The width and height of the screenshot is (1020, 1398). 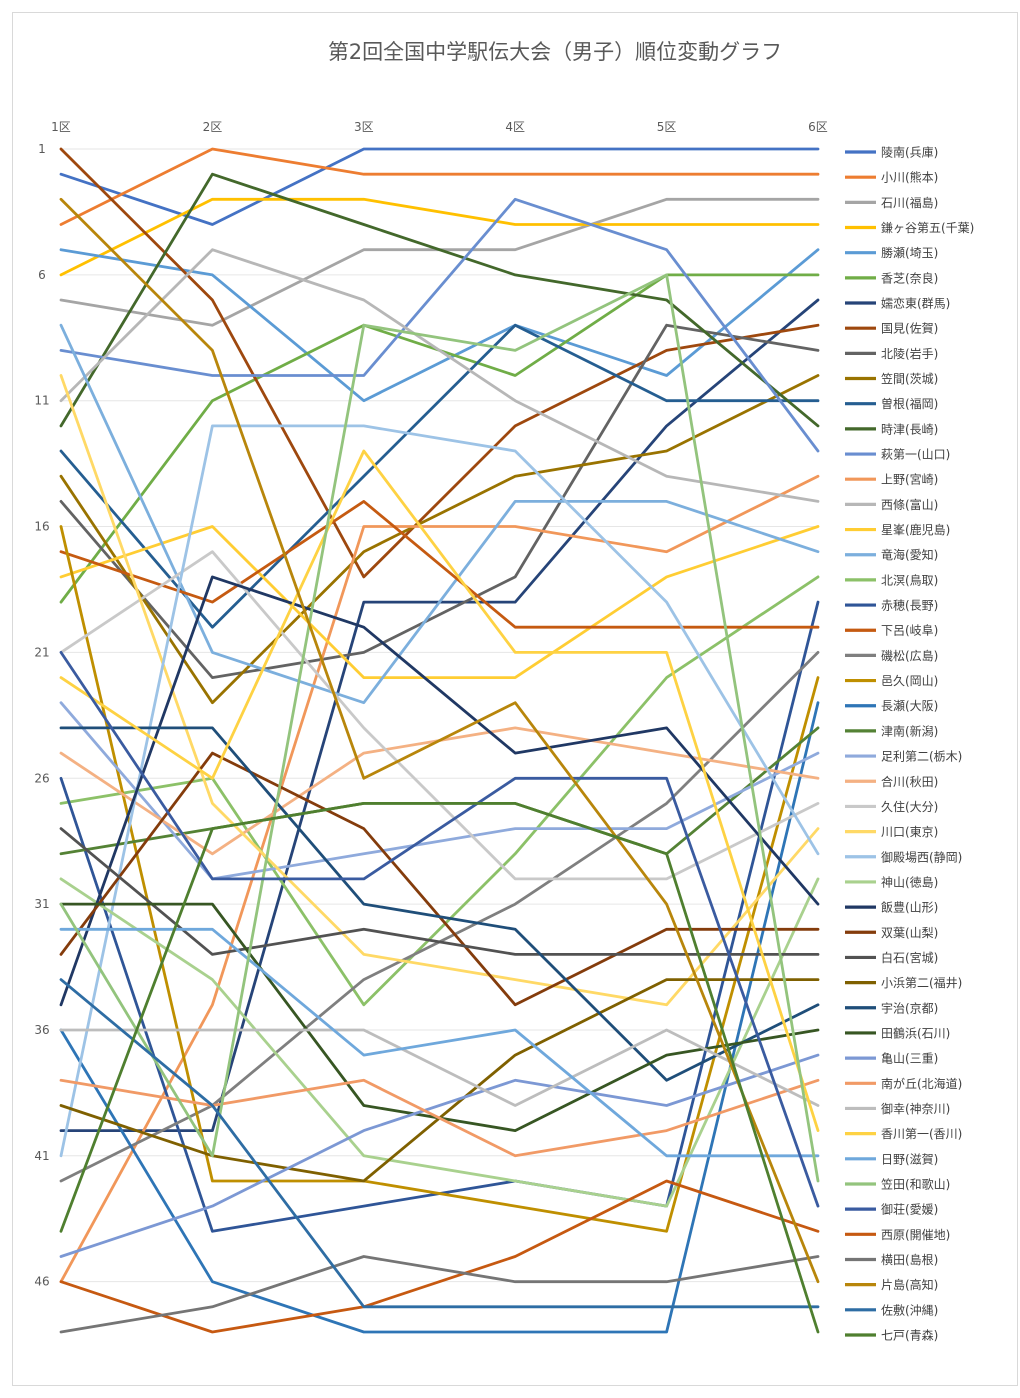 I want to click on legend-label: 亀山(三重), so click(x=909, y=1059).